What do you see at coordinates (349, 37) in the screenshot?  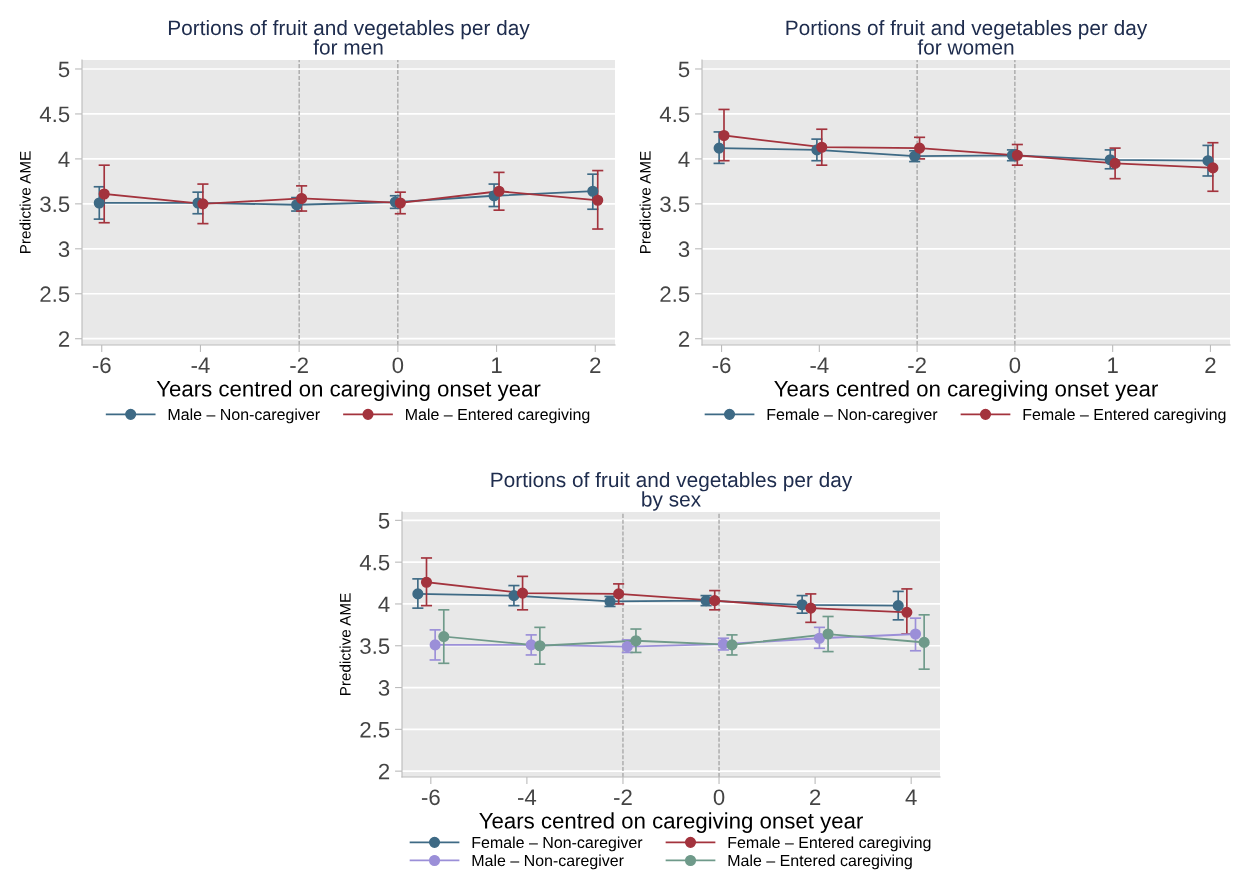 I see `chart-title: Portions of fruit and vegetables per day for men` at bounding box center [349, 37].